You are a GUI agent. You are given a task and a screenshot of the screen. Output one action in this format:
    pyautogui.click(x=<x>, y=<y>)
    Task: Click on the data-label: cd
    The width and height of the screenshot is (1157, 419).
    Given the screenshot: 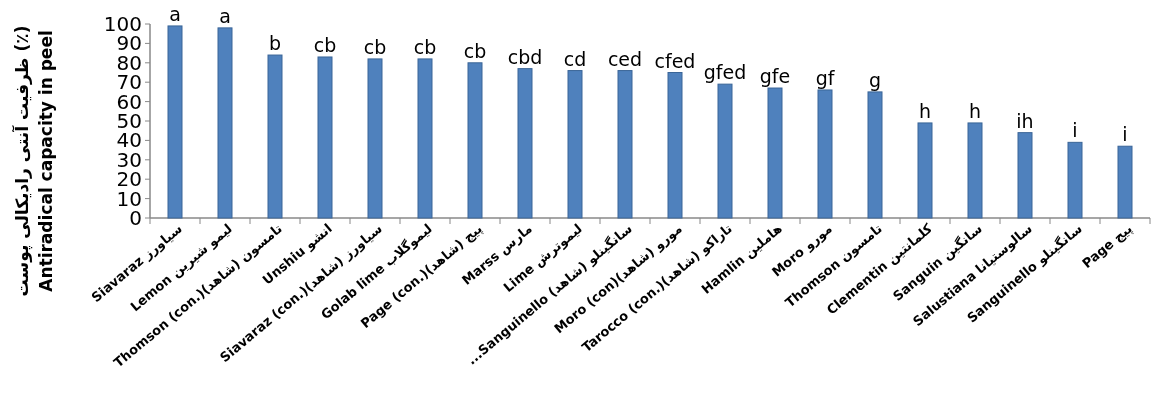 What is the action you would take?
    pyautogui.click(x=575, y=58)
    